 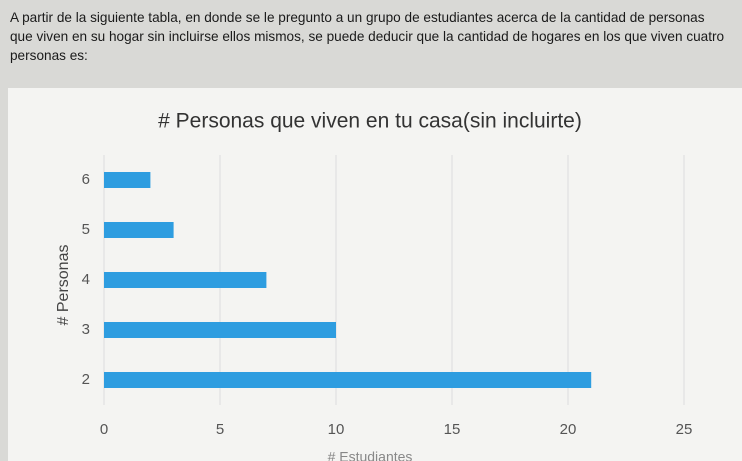 I want to click on y-tick-label: 6, so click(x=86, y=179).